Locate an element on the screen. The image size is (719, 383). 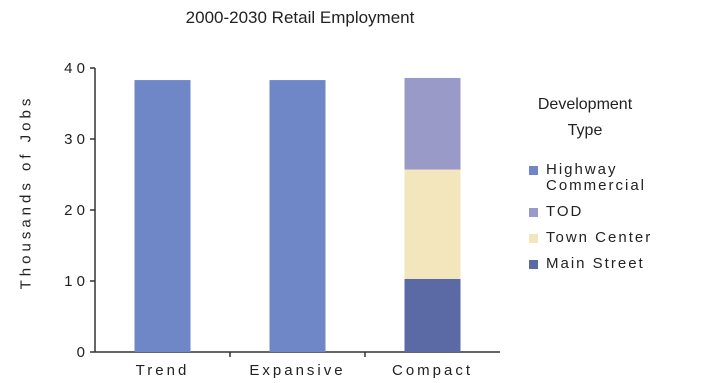
legend-title: Development Type is located at coordinates (585, 117).